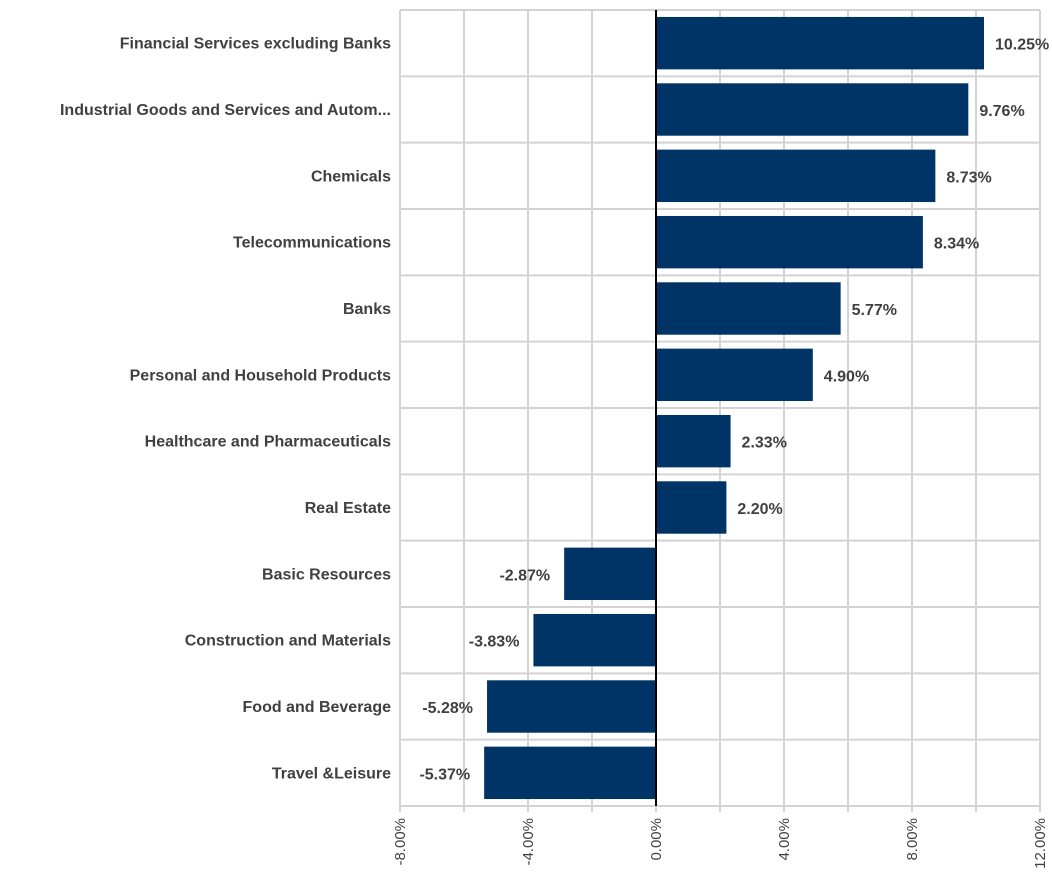 The width and height of the screenshot is (1052, 882). I want to click on category-label: Real Estate, so click(348, 508).